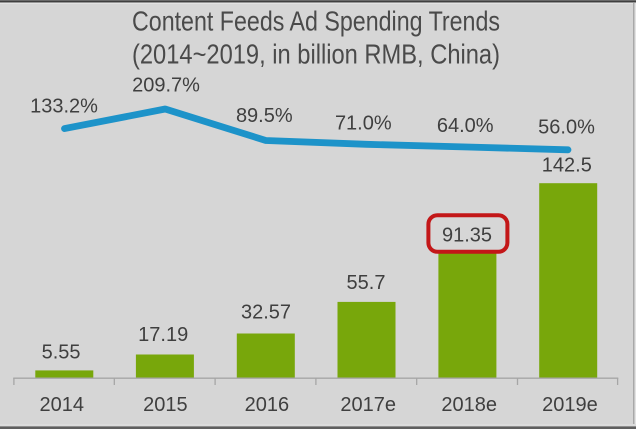 The height and width of the screenshot is (429, 636). I want to click on svg-text: 2014, so click(62, 405).